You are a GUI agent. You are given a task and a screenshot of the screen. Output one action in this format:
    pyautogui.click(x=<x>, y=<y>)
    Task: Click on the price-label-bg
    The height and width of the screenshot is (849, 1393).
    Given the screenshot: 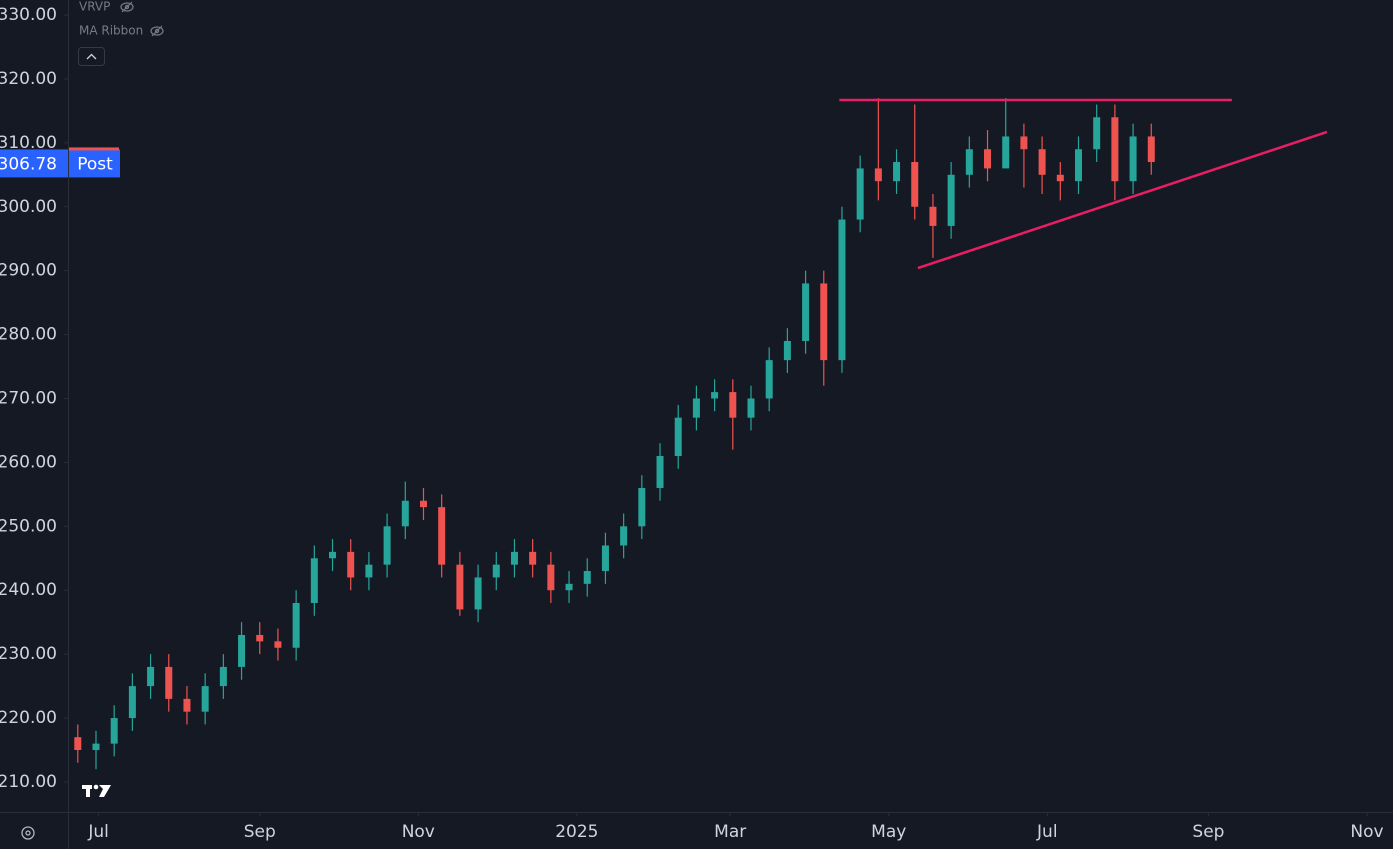 What is the action you would take?
    pyautogui.click(x=34, y=163)
    